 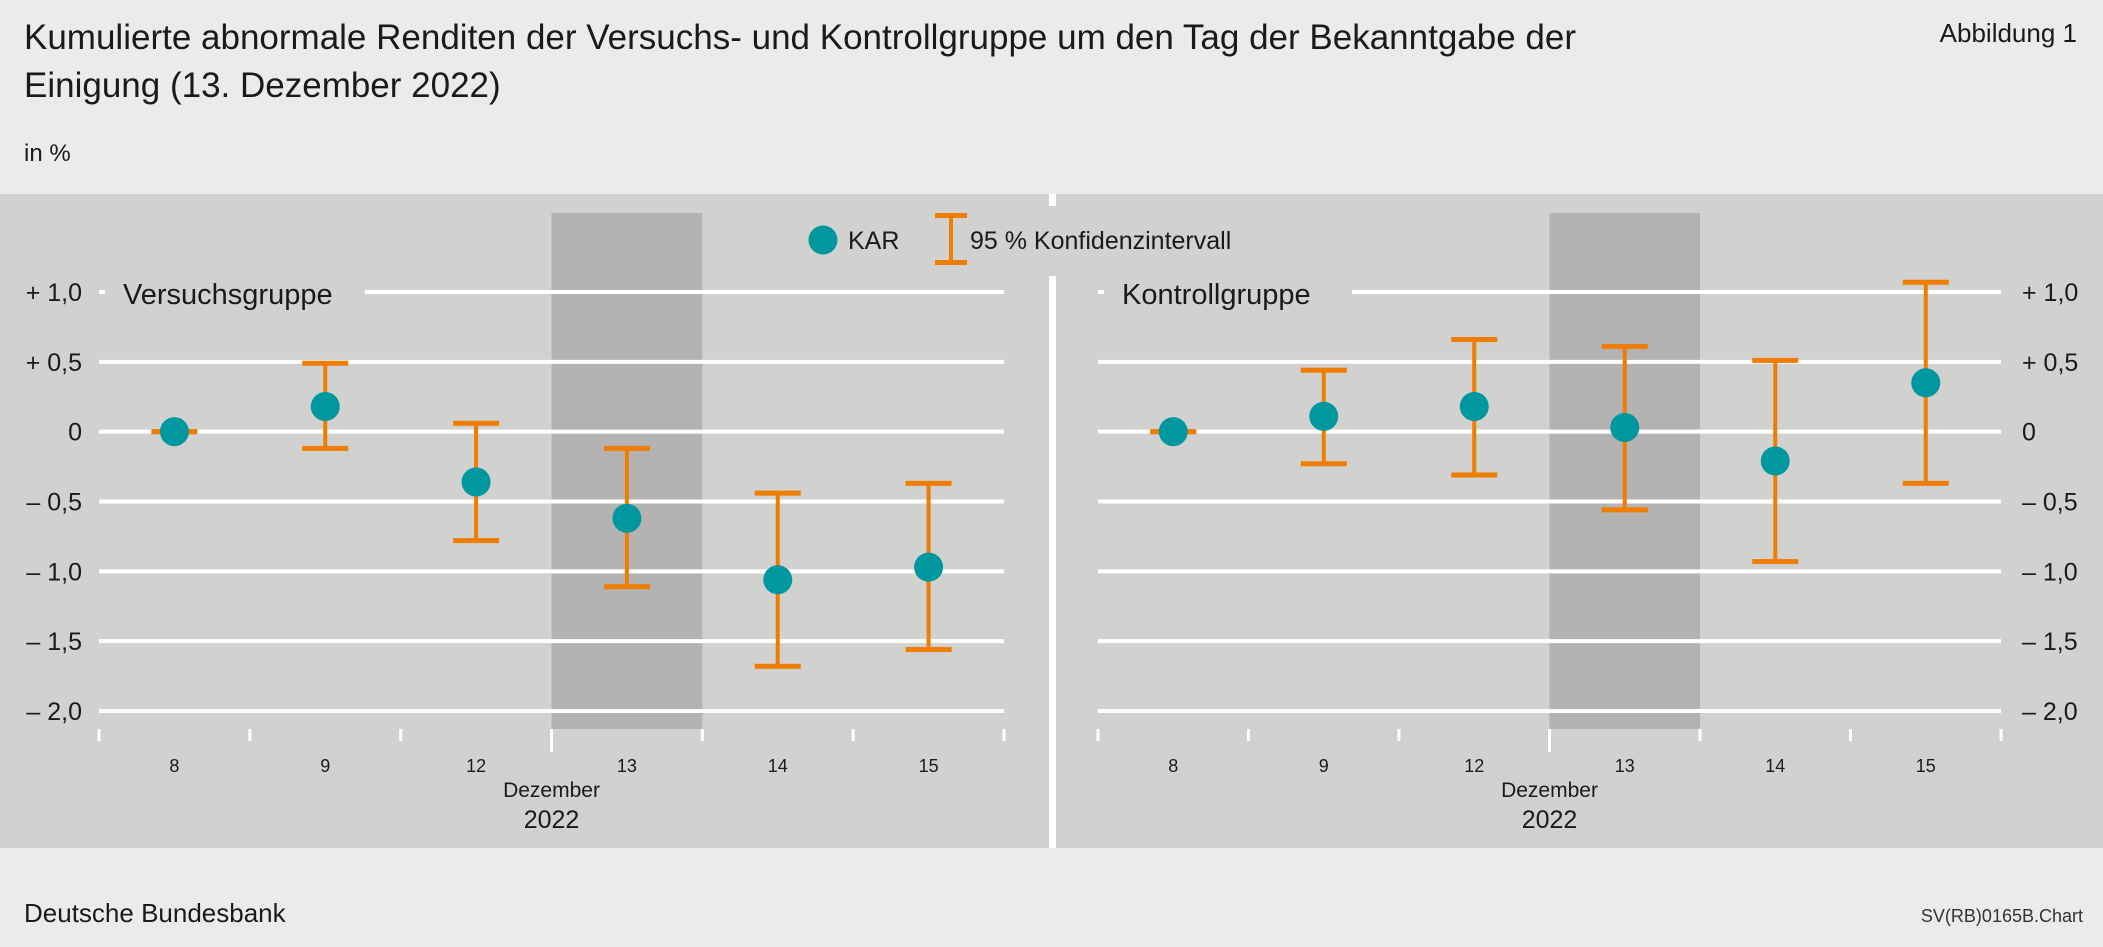 What do you see at coordinates (873, 241) in the screenshot?
I see `legend-dot-label: KAR` at bounding box center [873, 241].